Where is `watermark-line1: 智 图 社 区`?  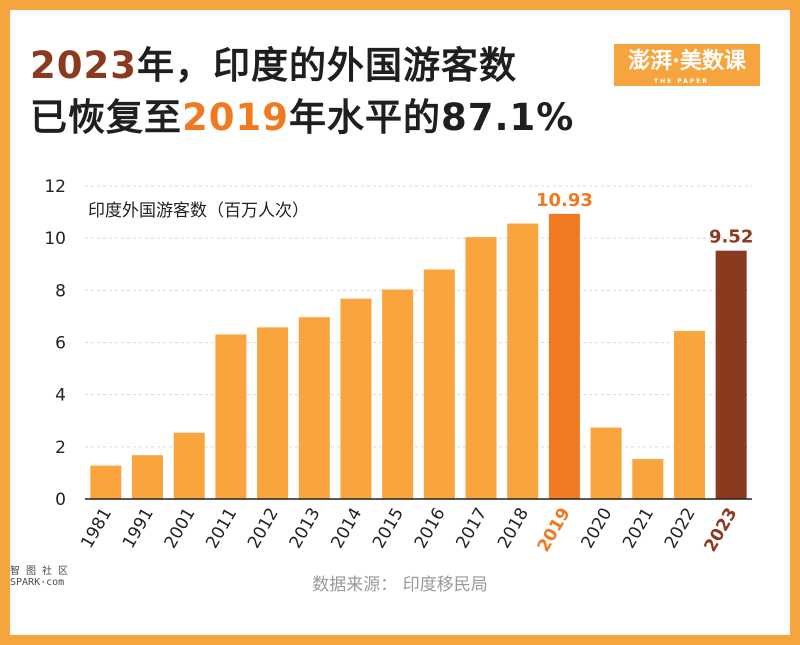 watermark-line1: 智 图 社 区 is located at coordinates (39, 571).